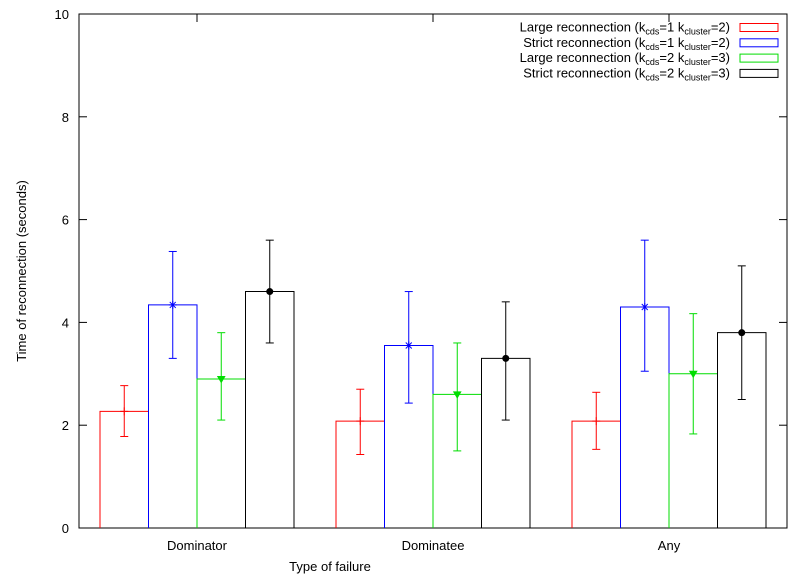 This screenshot has width=797, height=577. What do you see at coordinates (65, 220) in the screenshot?
I see `y-tick-label-3: 6` at bounding box center [65, 220].